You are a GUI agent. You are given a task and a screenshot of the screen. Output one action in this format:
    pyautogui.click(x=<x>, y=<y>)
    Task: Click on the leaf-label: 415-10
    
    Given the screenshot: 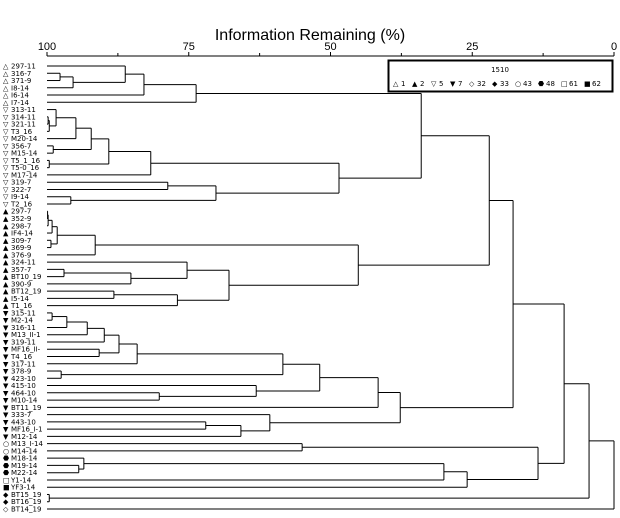 What is the action you would take?
    pyautogui.click(x=23, y=386)
    